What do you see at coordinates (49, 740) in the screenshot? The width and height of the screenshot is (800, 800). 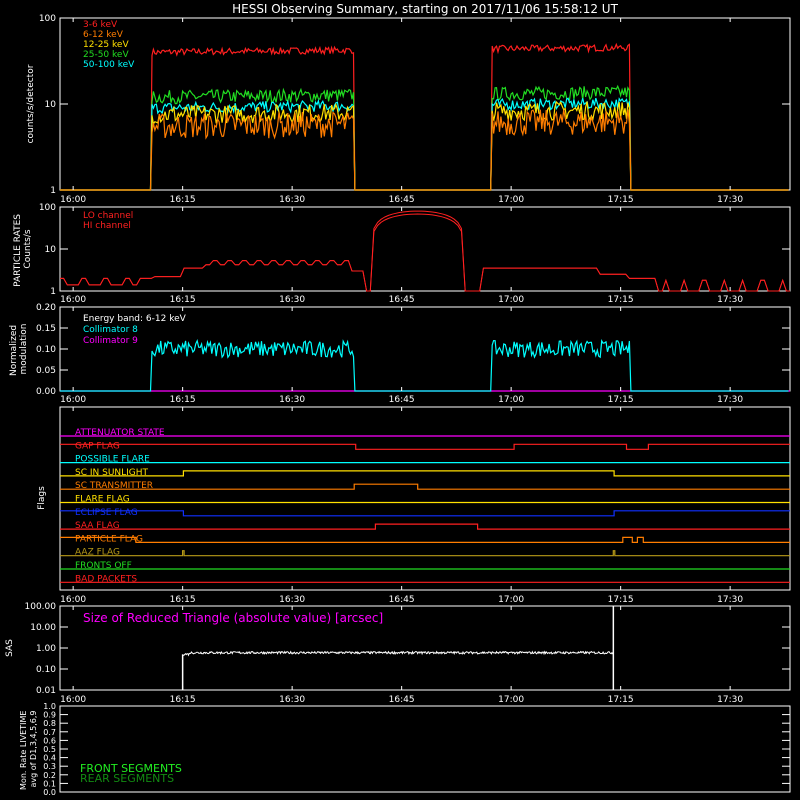 I see `y-tick-label: 0.6` at bounding box center [49, 740].